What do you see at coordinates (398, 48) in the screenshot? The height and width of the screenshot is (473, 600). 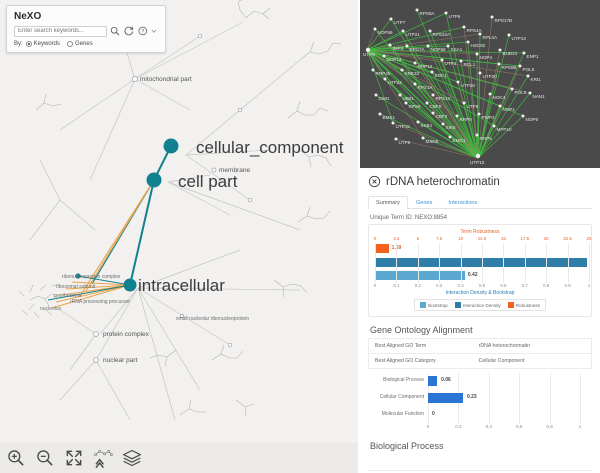 I see `gene-node-label: IMP3` at bounding box center [398, 48].